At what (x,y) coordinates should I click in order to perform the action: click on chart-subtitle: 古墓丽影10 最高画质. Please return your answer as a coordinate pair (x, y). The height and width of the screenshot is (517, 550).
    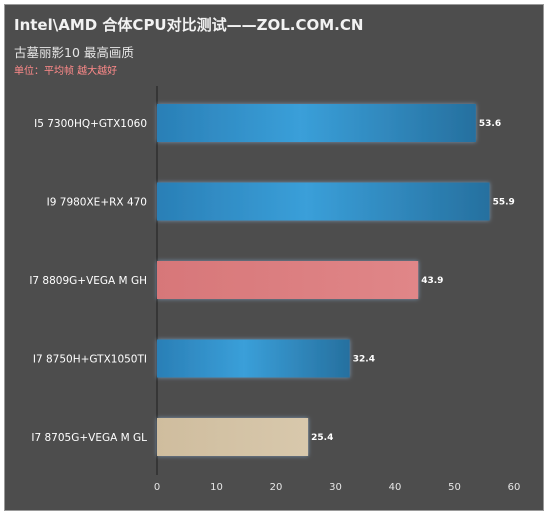
    Looking at the image, I should click on (74, 52).